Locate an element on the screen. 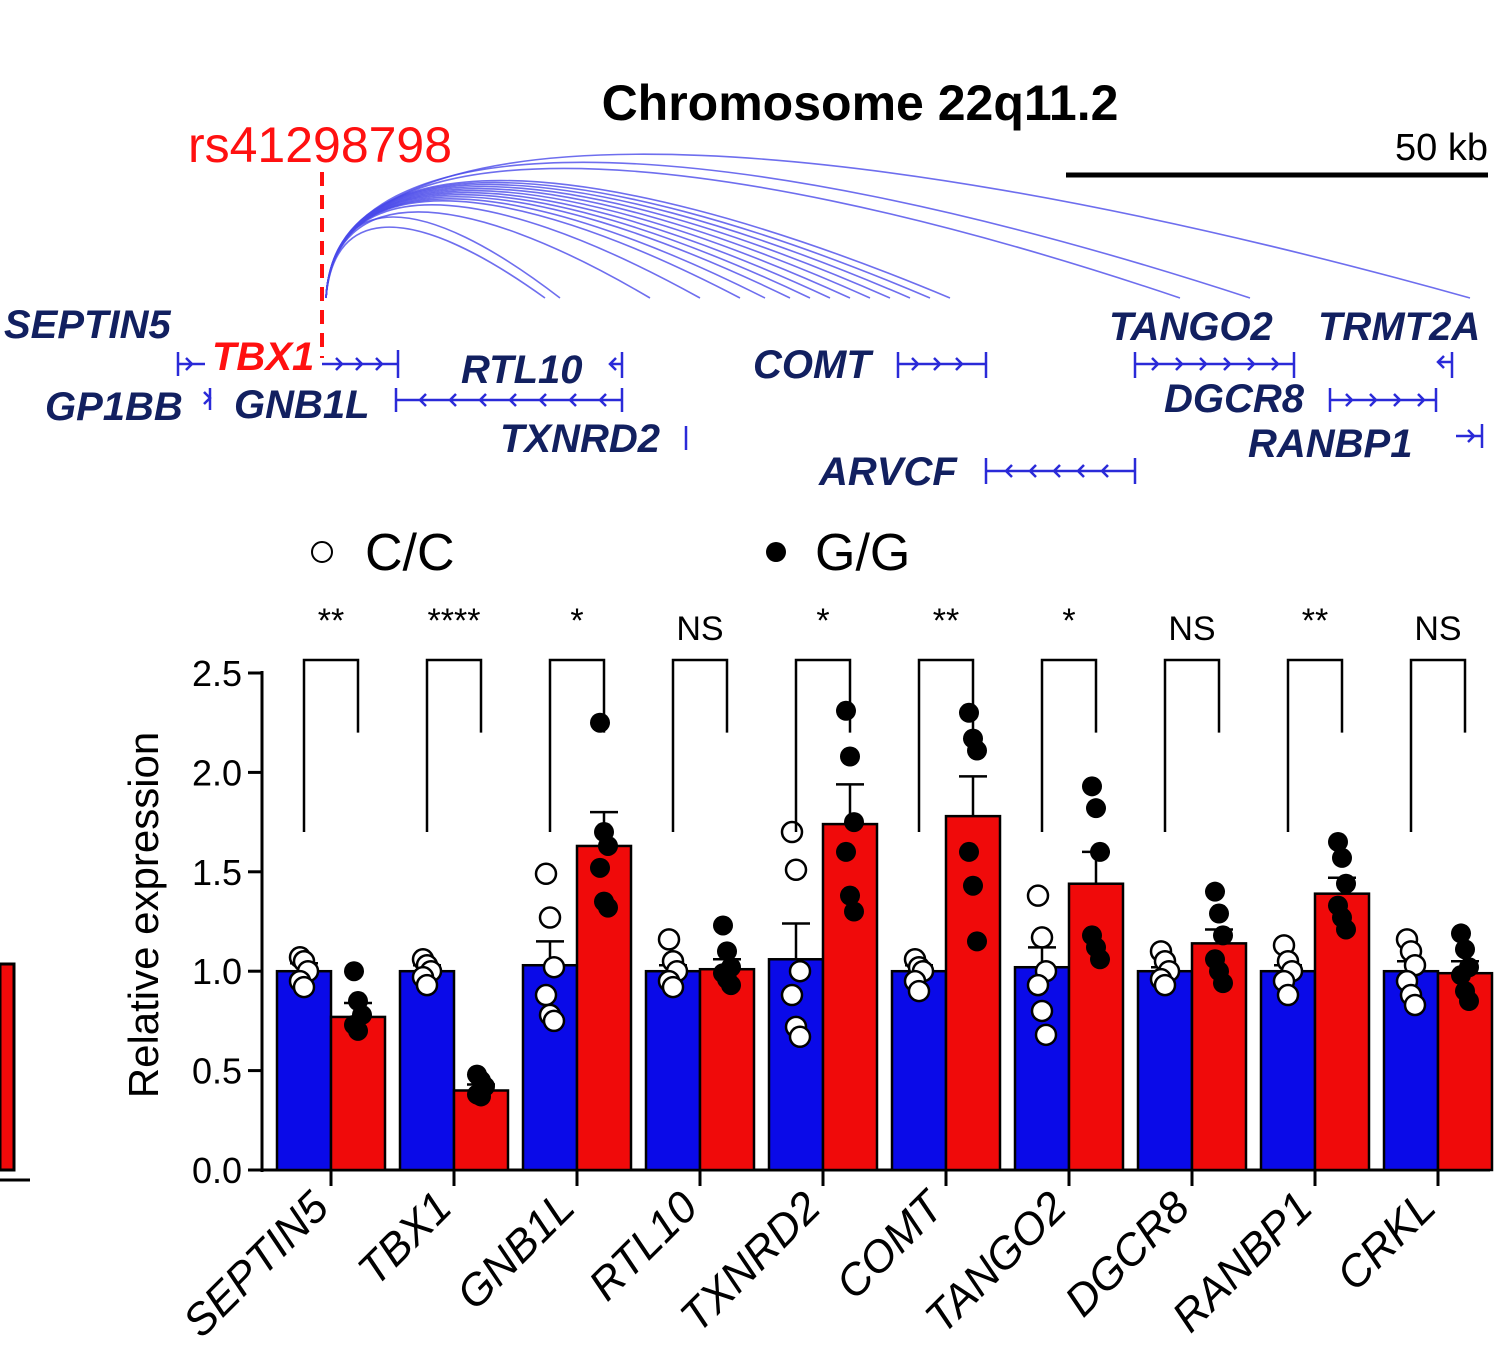  adjacent-panel-bar is located at coordinates (8, 1067).